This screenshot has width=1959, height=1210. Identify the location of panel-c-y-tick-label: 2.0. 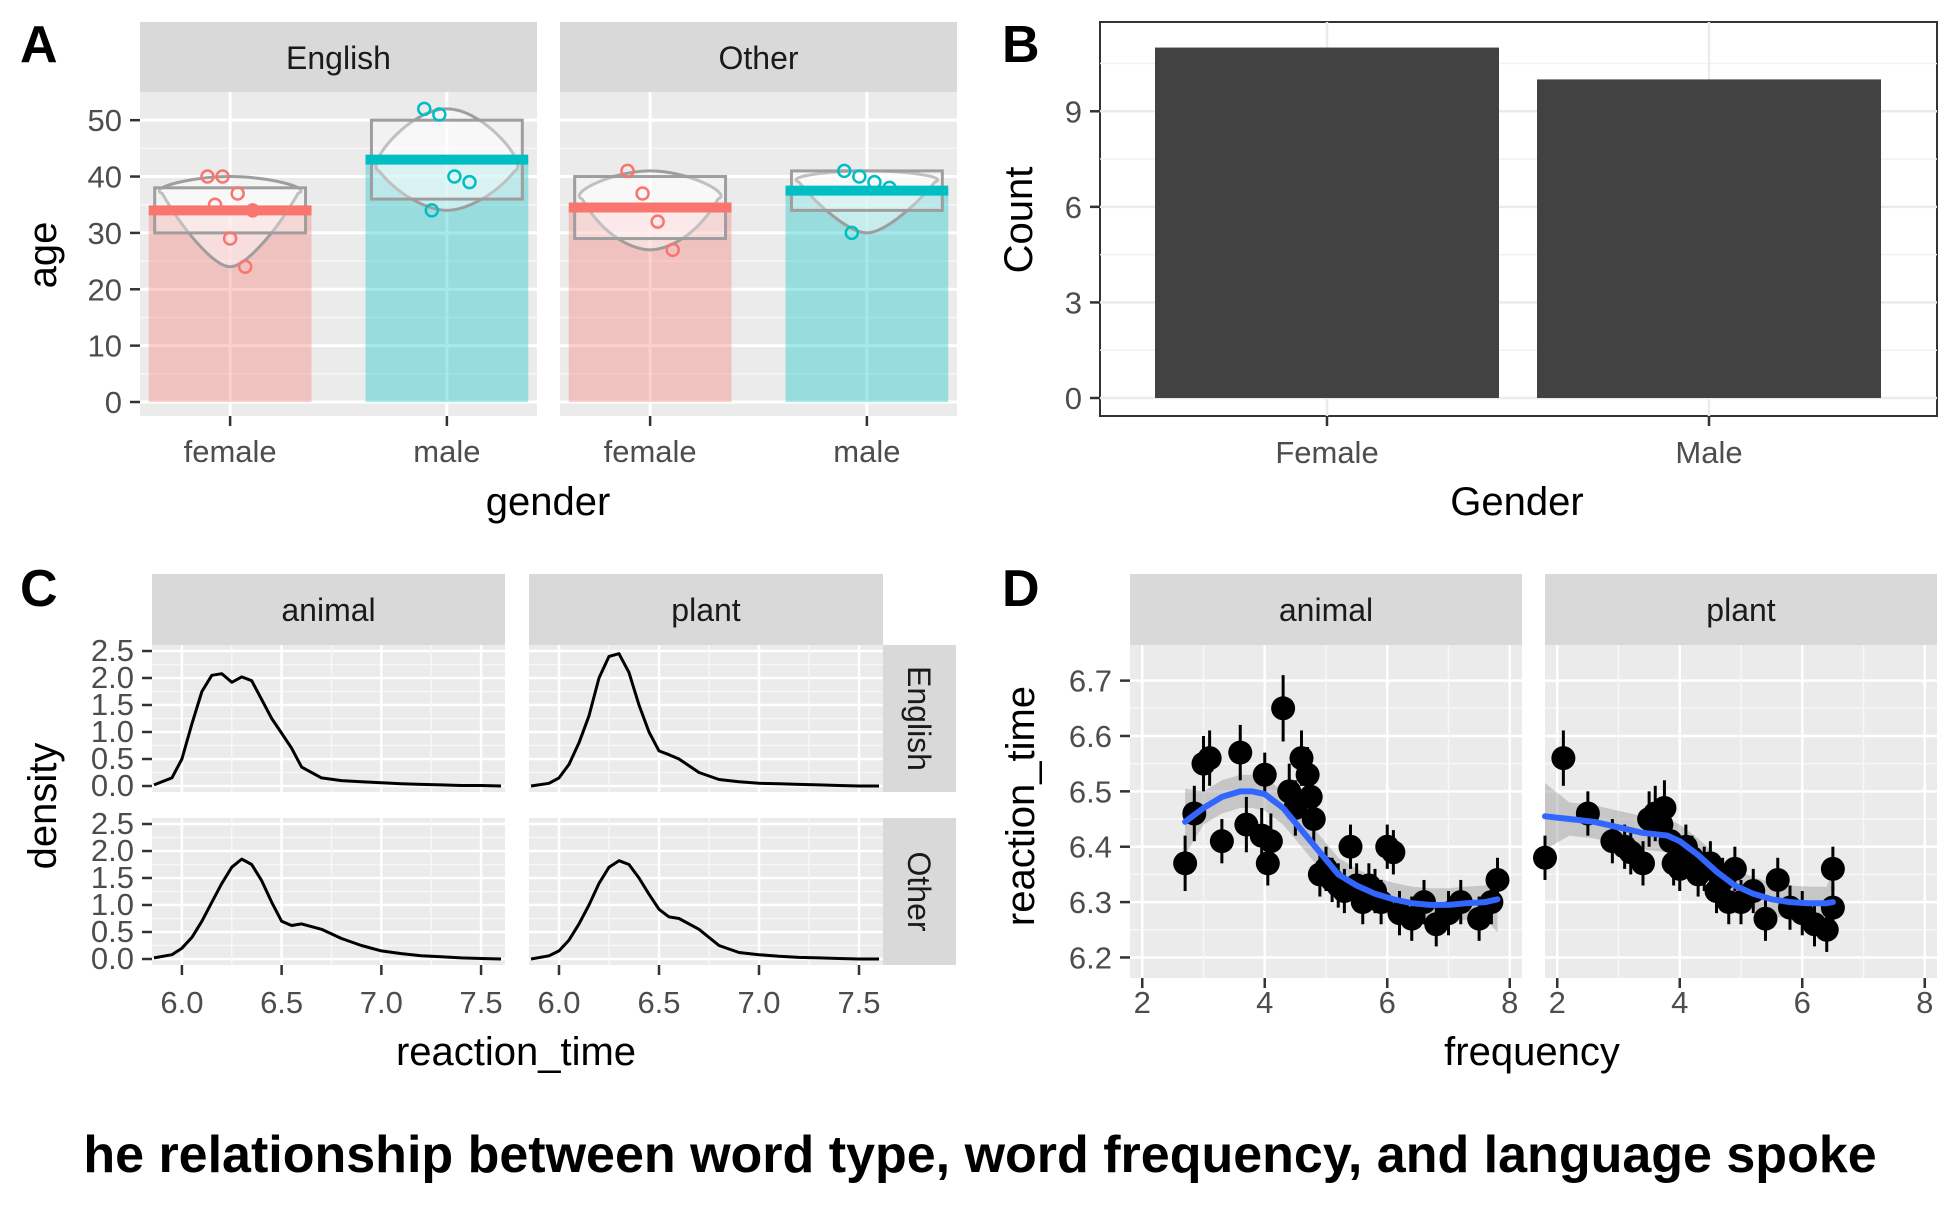
(112, 677).